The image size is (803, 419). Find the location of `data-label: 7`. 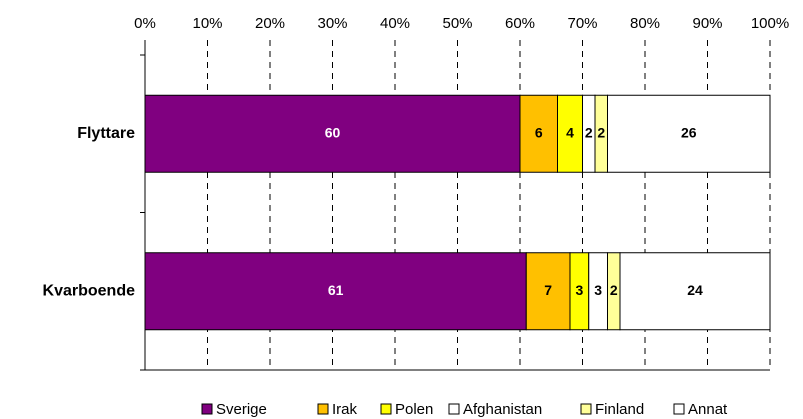

data-label: 7 is located at coordinates (548, 290).